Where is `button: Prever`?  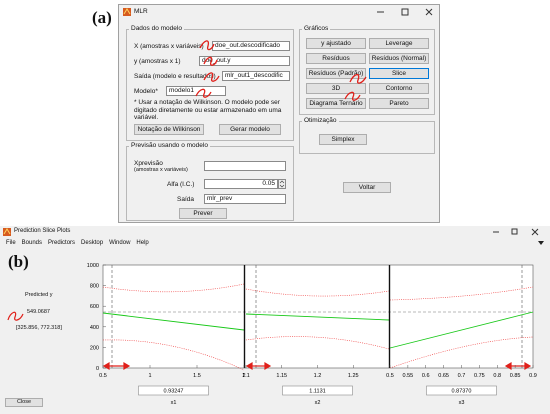
button: Prever is located at coordinates (203, 213).